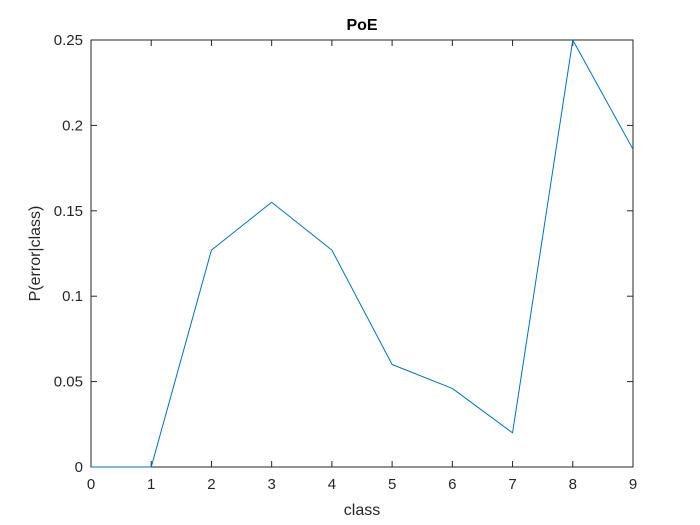 The image size is (700, 525). I want to click on x-tick-label: 5, so click(392, 484).